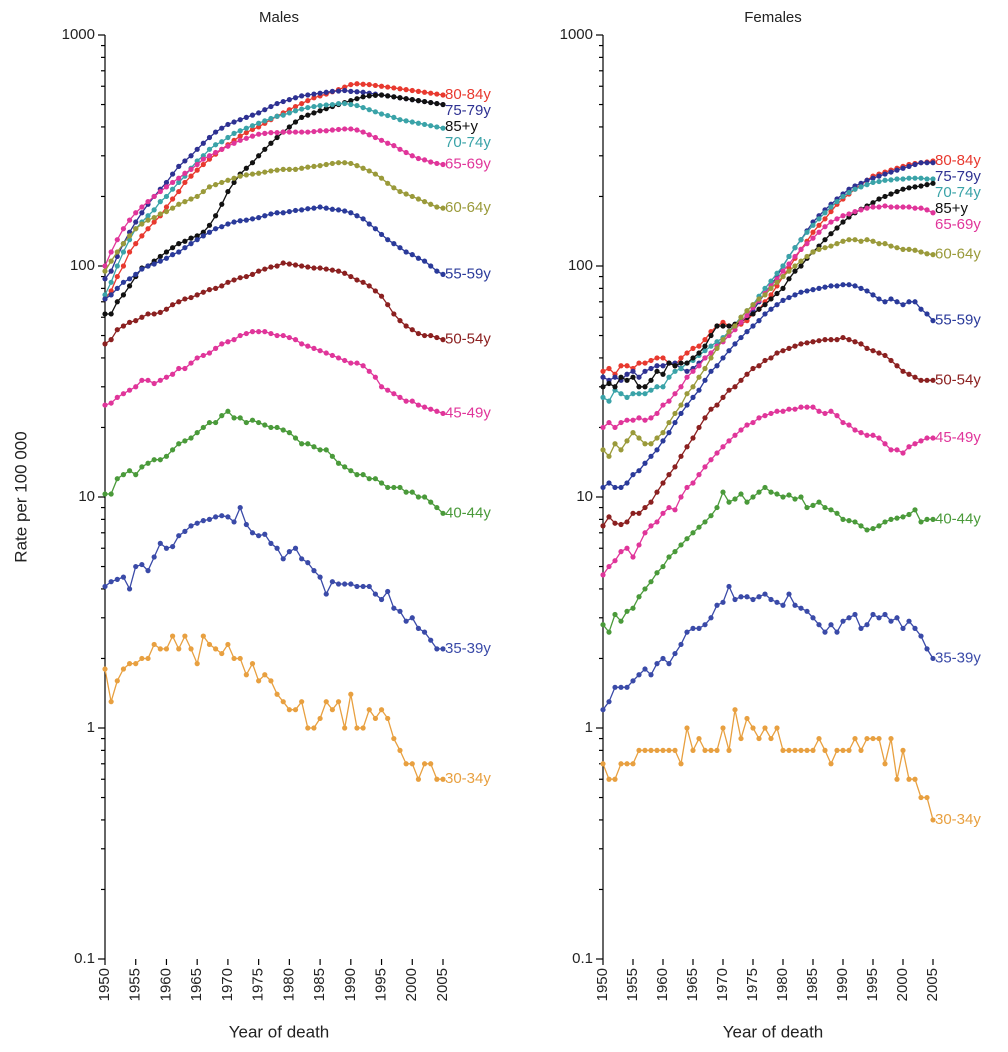  I want to click on x-tick-label: 1960, so click(662, 984).